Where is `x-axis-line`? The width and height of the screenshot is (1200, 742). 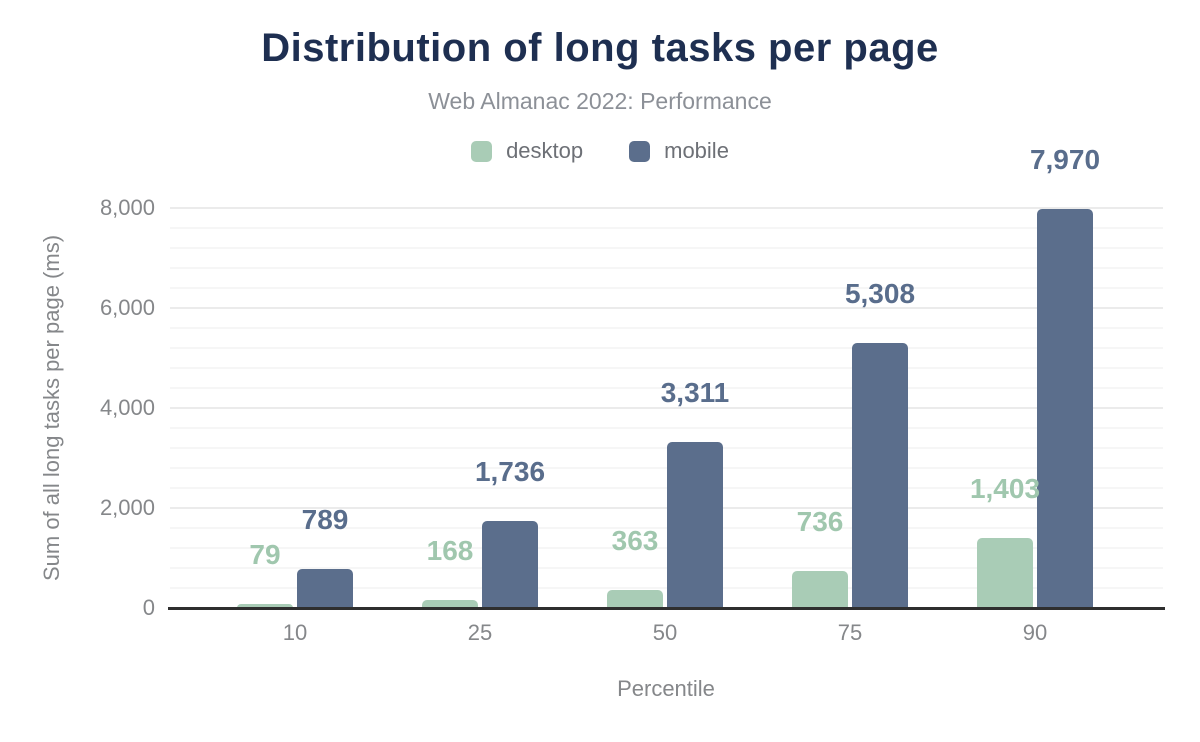
x-axis-line is located at coordinates (666, 608).